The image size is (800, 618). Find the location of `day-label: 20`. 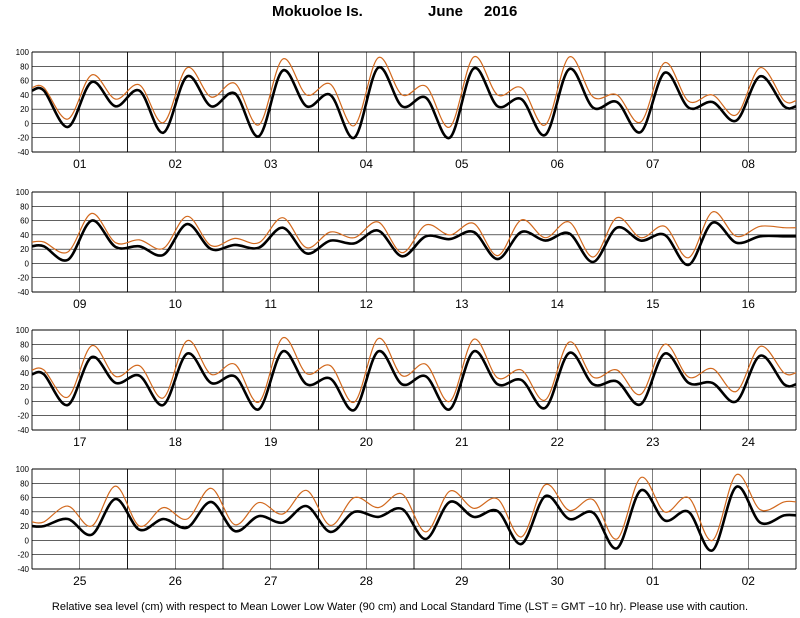

day-label: 20 is located at coordinates (367, 442).